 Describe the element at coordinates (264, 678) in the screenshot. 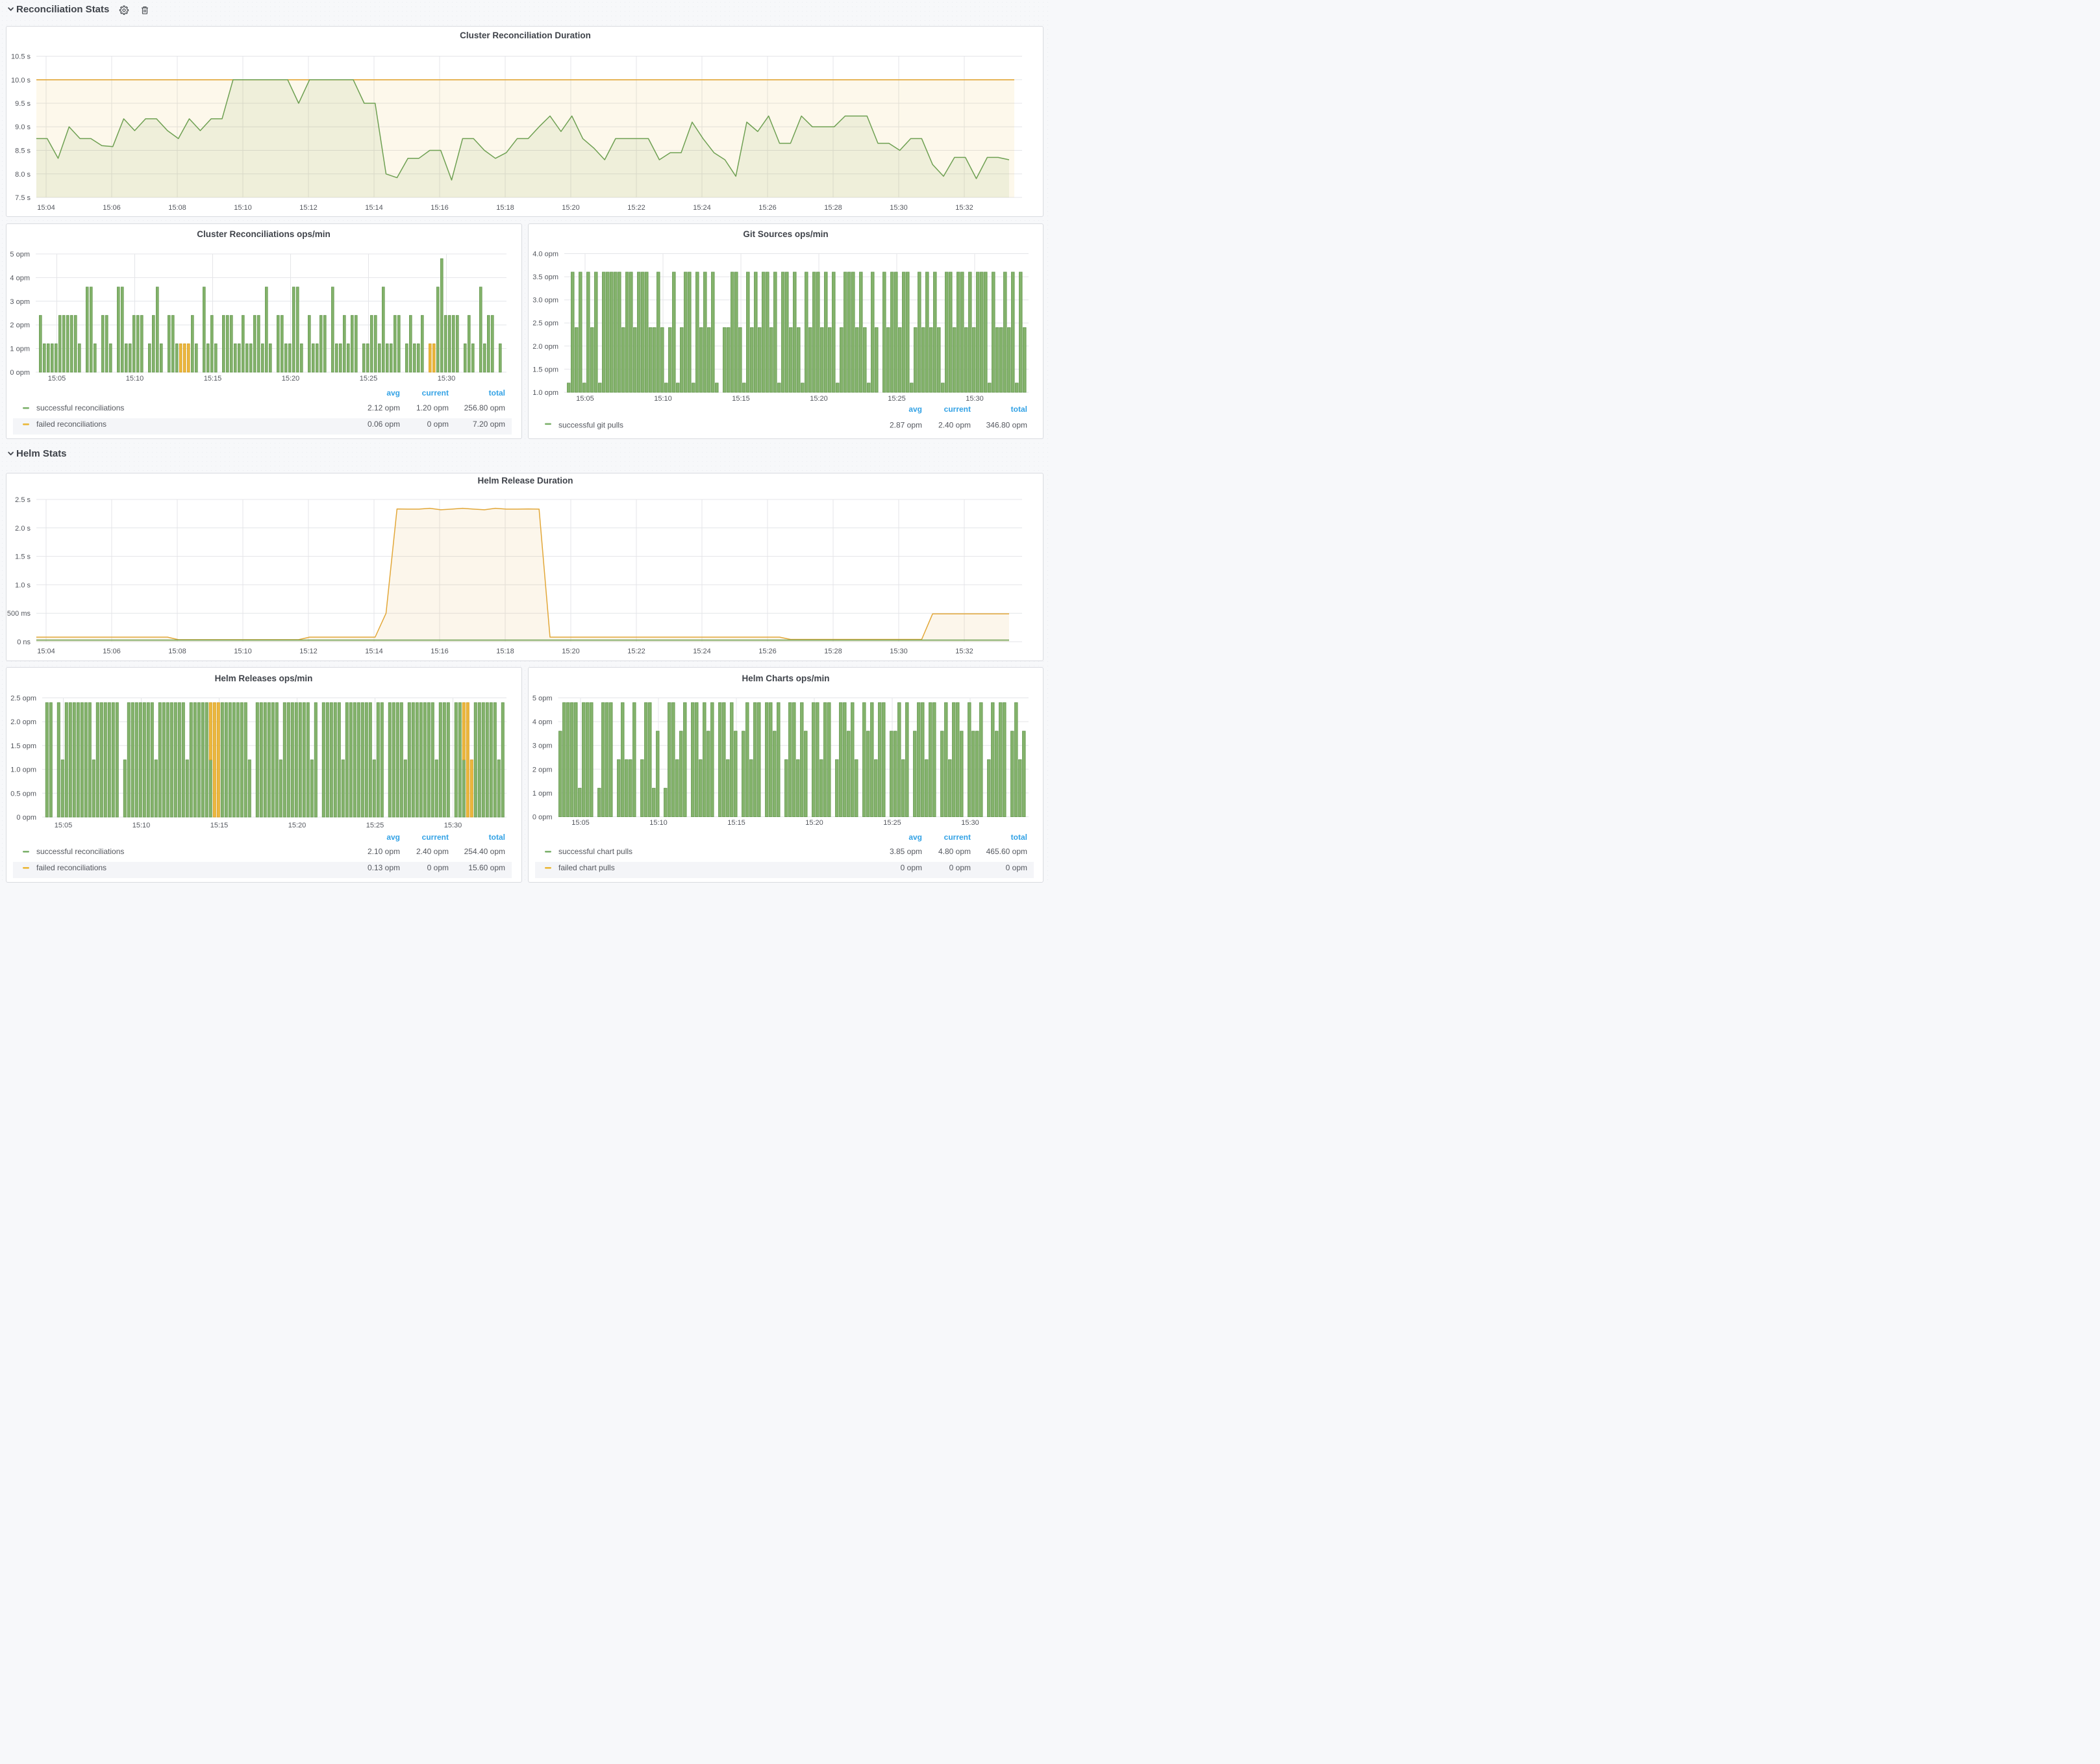

I see `svg-text: Helm Releases ops/min` at that location.